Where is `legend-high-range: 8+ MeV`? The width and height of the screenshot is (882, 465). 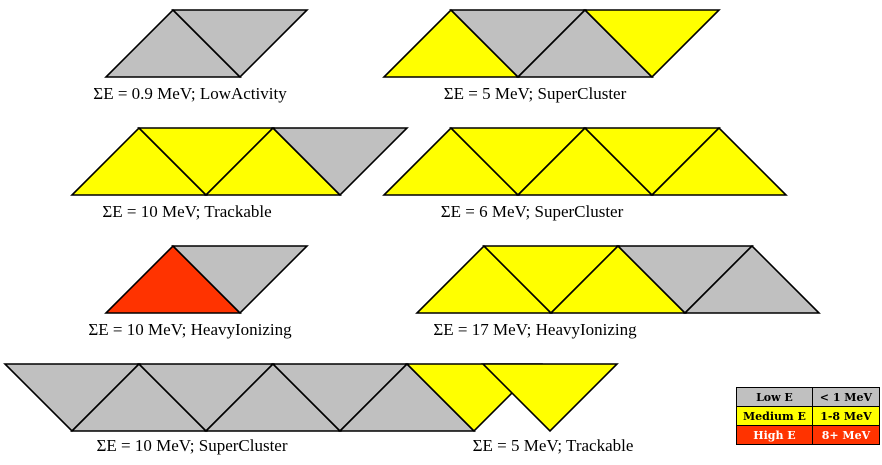 legend-high-range: 8+ MeV is located at coordinates (845, 435).